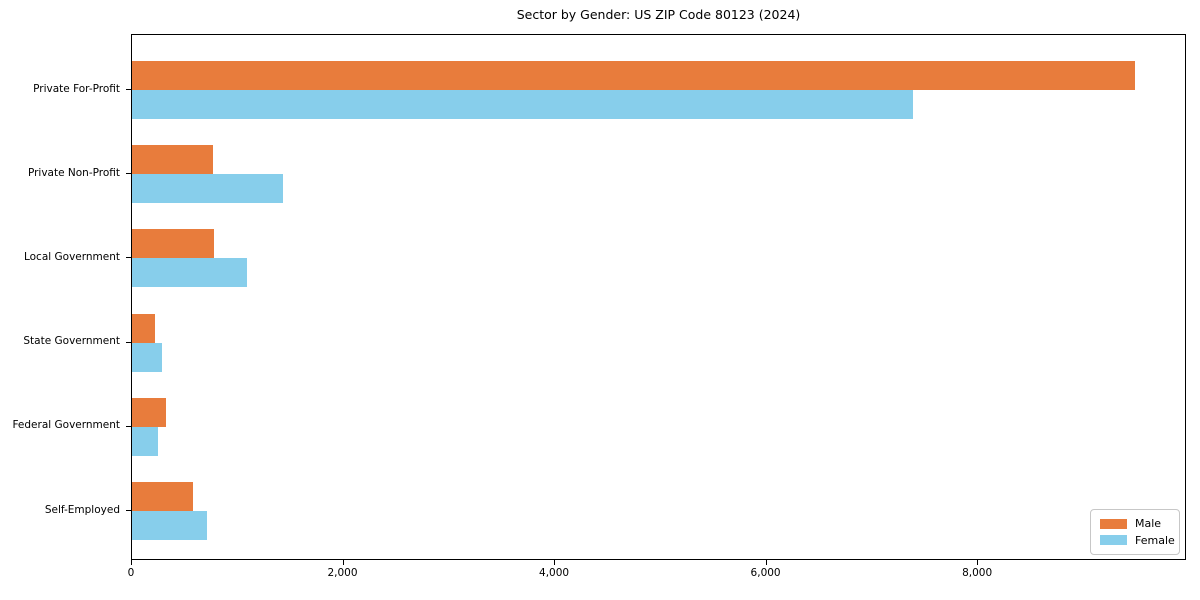  I want to click on category-label-private-for-profit: Private For-Profit, so click(76, 88).